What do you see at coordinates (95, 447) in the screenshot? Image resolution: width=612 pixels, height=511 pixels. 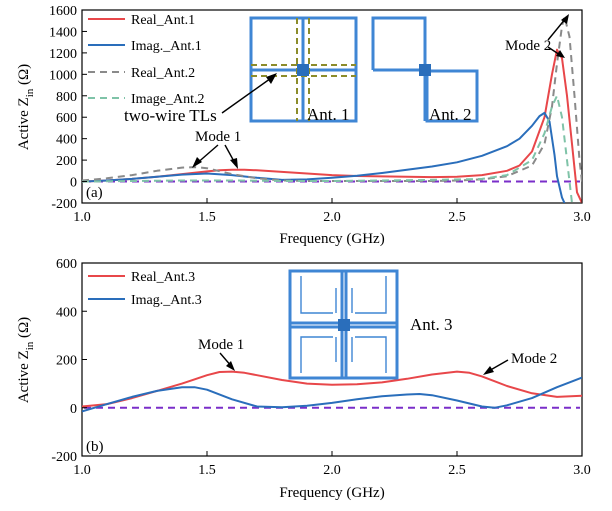 I see `panel-label-b: (b)` at bounding box center [95, 447].